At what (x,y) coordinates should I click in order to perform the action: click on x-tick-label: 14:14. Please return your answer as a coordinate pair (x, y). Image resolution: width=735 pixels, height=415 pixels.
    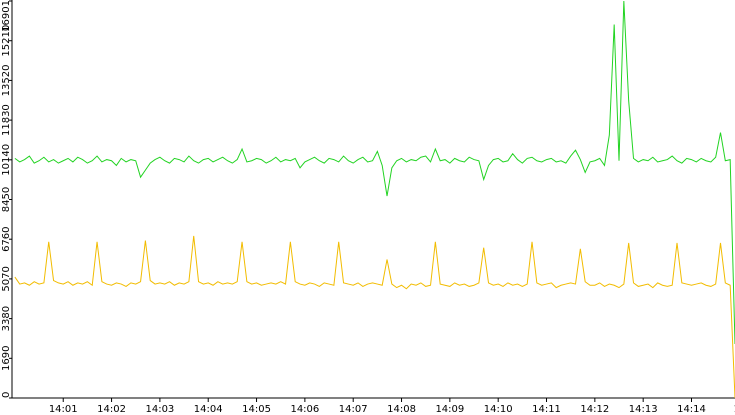
    Looking at the image, I should click on (691, 409).